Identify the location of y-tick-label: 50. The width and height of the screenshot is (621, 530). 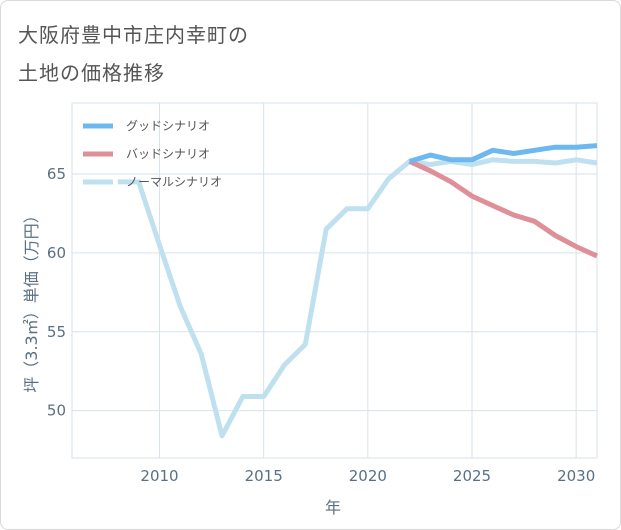
(56, 411).